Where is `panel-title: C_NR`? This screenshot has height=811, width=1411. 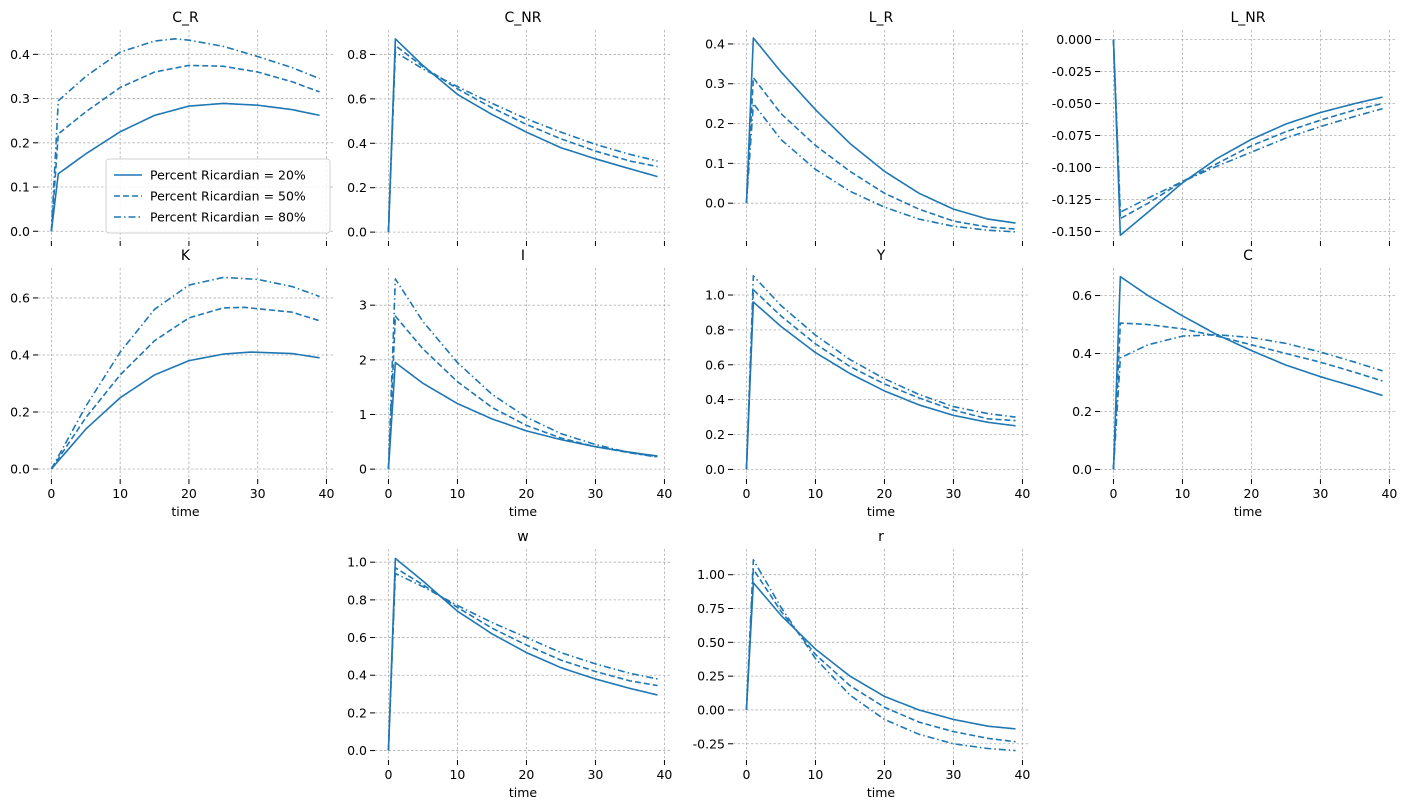 panel-title: C_NR is located at coordinates (523, 18).